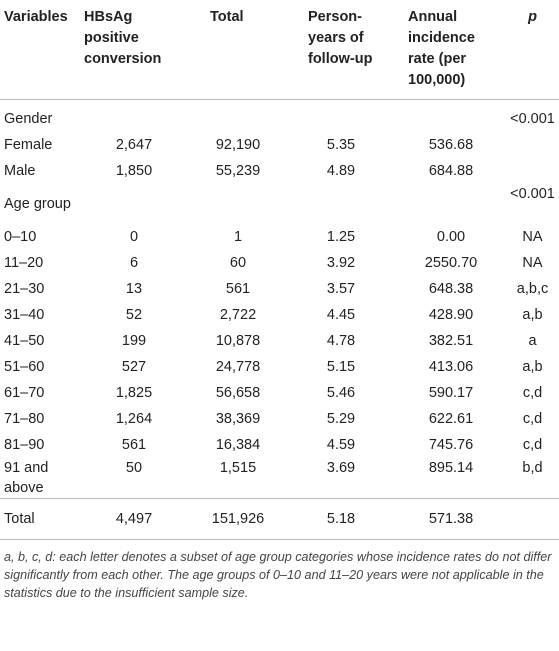 The image size is (559, 651). What do you see at coordinates (279, 237) in the screenshot?
I see `table-row: 0–10 0 1 1.25 0.00 NA` at bounding box center [279, 237].